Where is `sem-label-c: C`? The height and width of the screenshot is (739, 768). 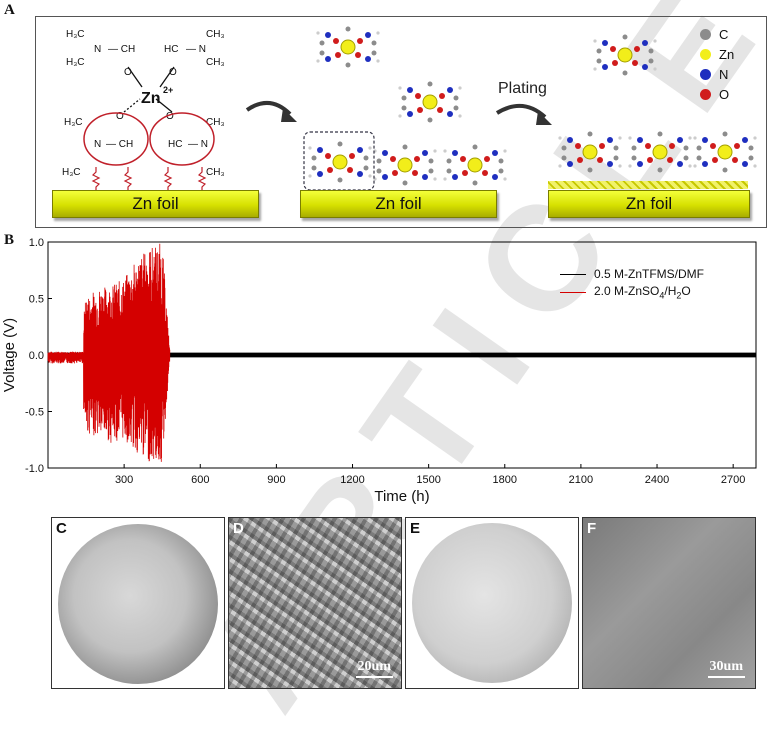
sem-label-c: C is located at coordinates (61, 528).